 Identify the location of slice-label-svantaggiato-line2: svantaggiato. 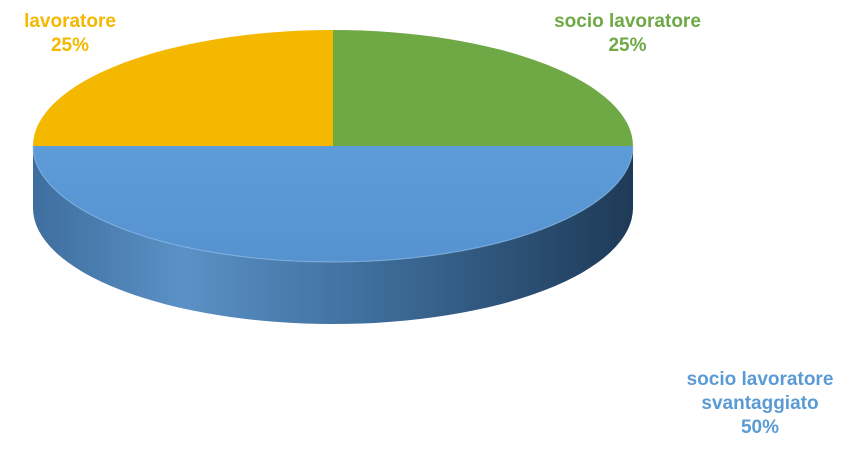
(760, 403).